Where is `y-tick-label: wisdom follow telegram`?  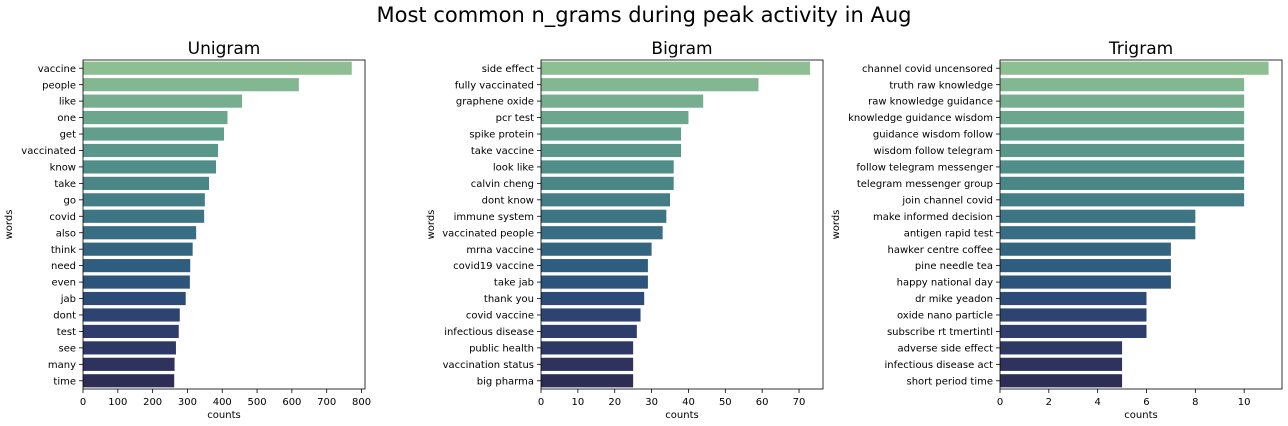
y-tick-label: wisdom follow telegram is located at coordinates (933, 151).